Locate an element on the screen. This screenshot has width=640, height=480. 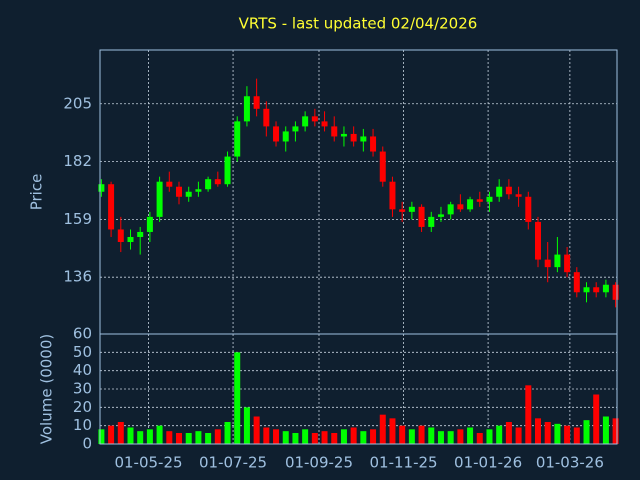
volume-tick-label: 50 is located at coordinates (82, 352).